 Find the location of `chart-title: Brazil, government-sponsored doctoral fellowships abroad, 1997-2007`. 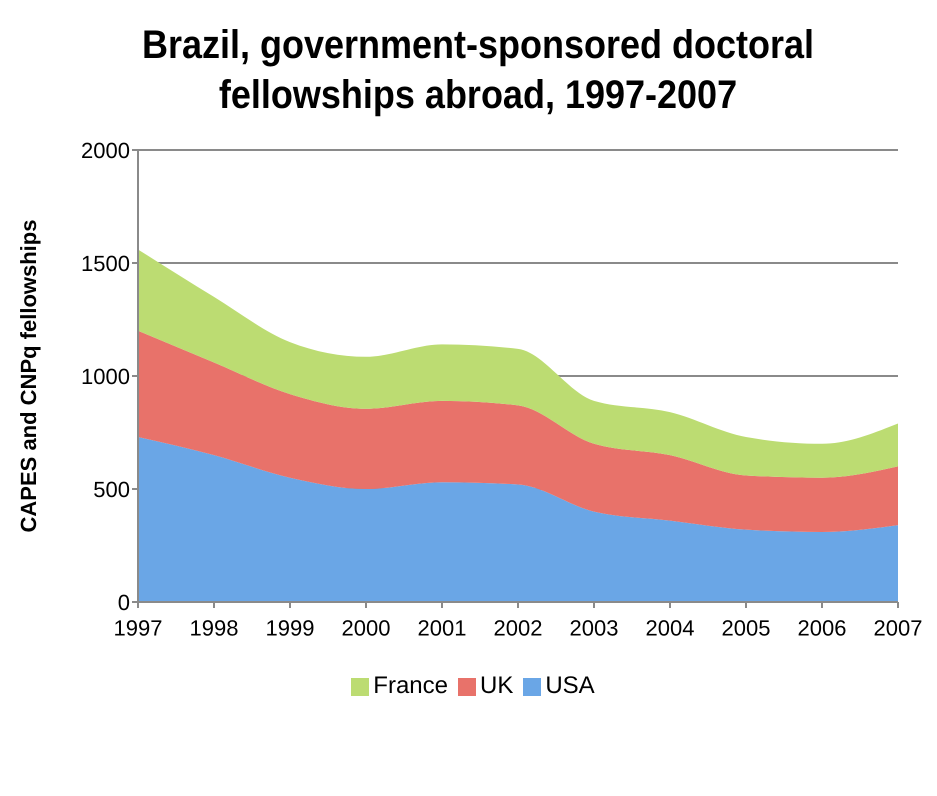

chart-title: Brazil, government-sponsored doctoral fellowships abroad, 1997-2007 is located at coordinates (478, 70).